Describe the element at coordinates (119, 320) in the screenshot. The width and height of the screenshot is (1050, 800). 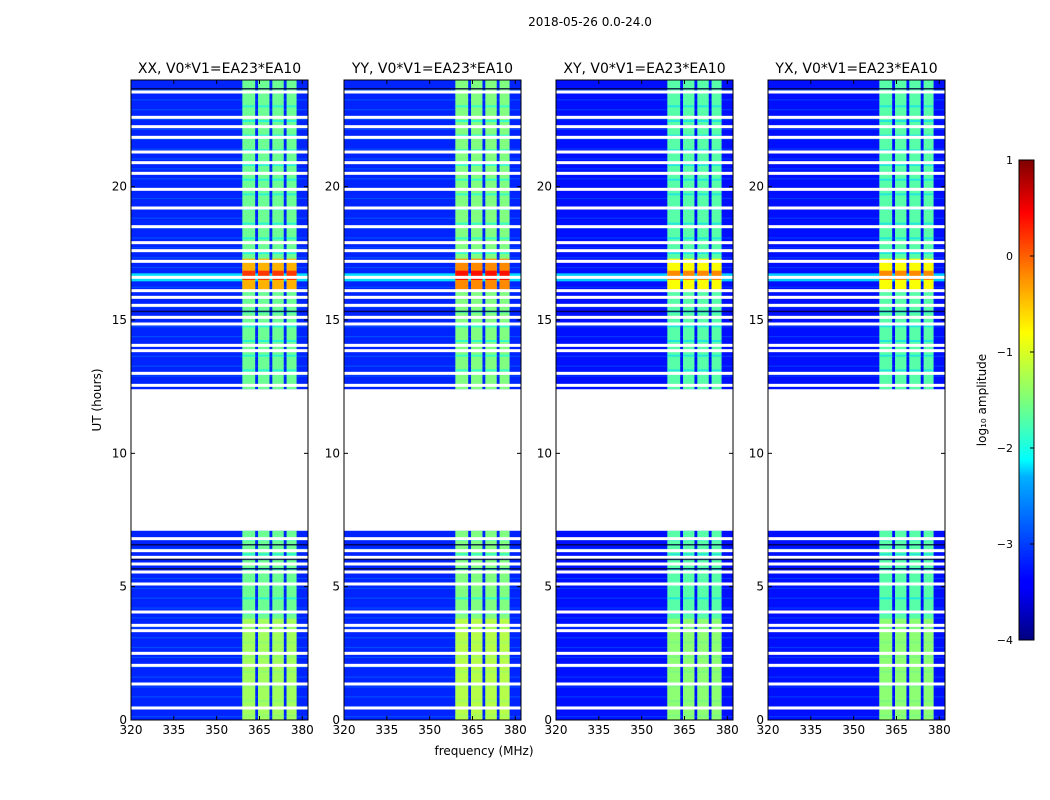
I see `y-tick-label: 15` at that location.